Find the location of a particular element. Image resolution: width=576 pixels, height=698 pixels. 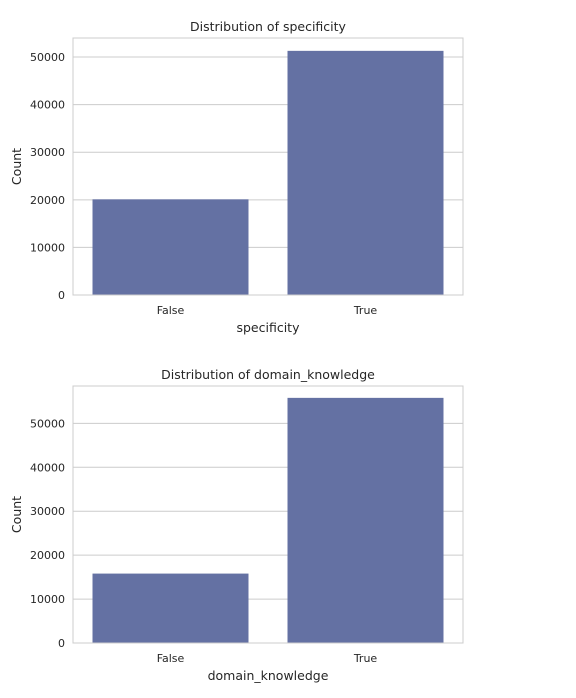

chart-title: Distribution of domain_knowledge is located at coordinates (268, 374).